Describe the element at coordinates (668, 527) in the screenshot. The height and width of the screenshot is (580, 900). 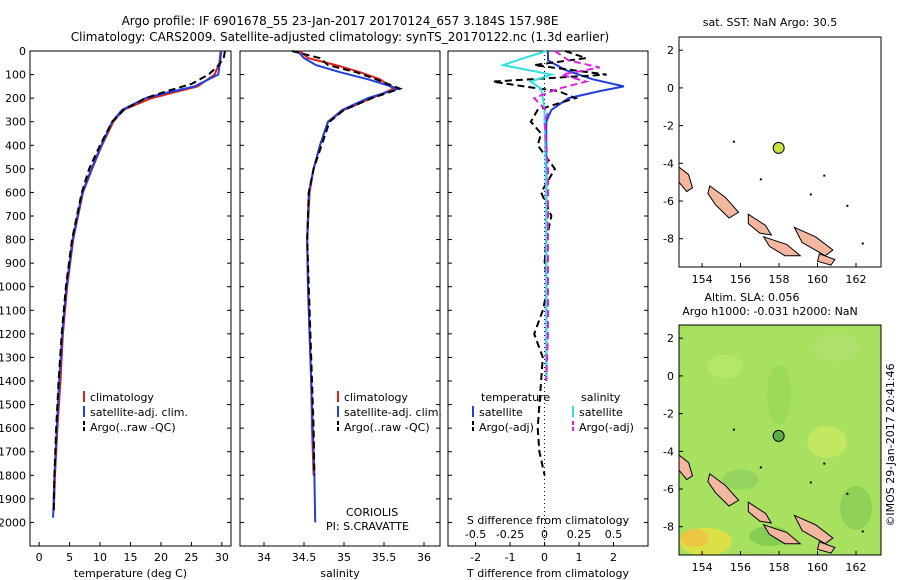
I see `sla-y-tick-label: -8` at that location.